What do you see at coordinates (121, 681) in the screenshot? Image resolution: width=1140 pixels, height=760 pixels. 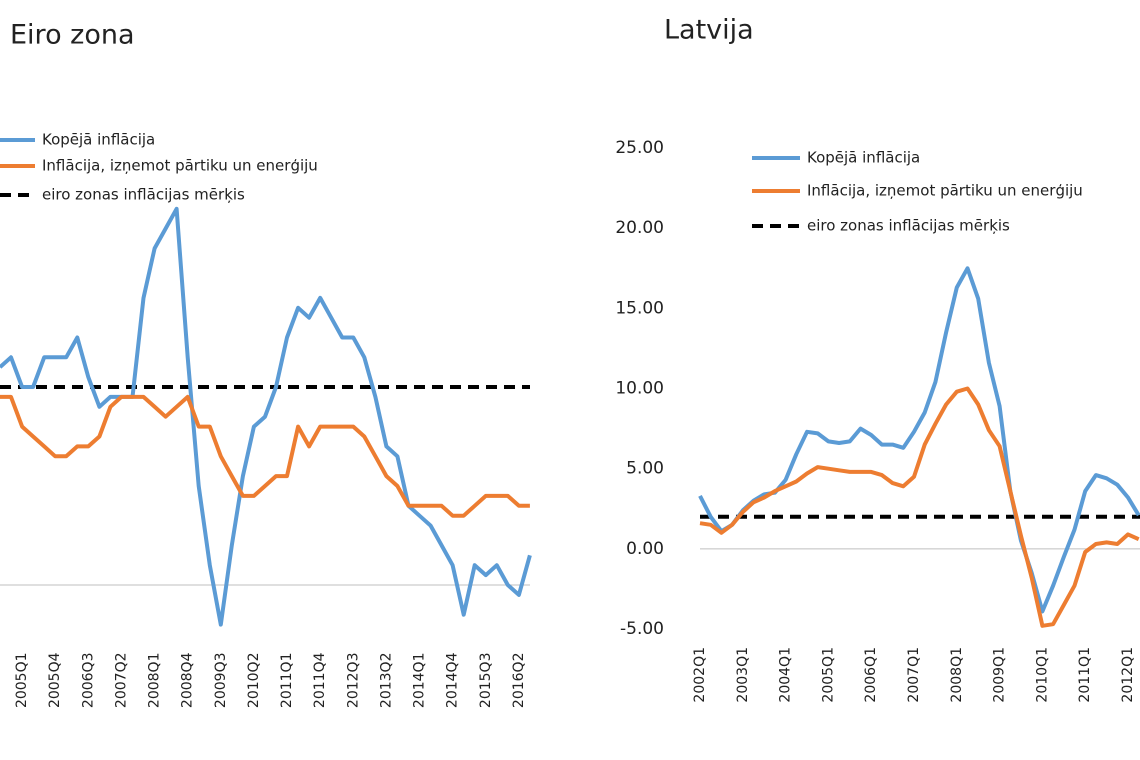 I see `x-tick-label: 2007Q2` at bounding box center [121, 681].